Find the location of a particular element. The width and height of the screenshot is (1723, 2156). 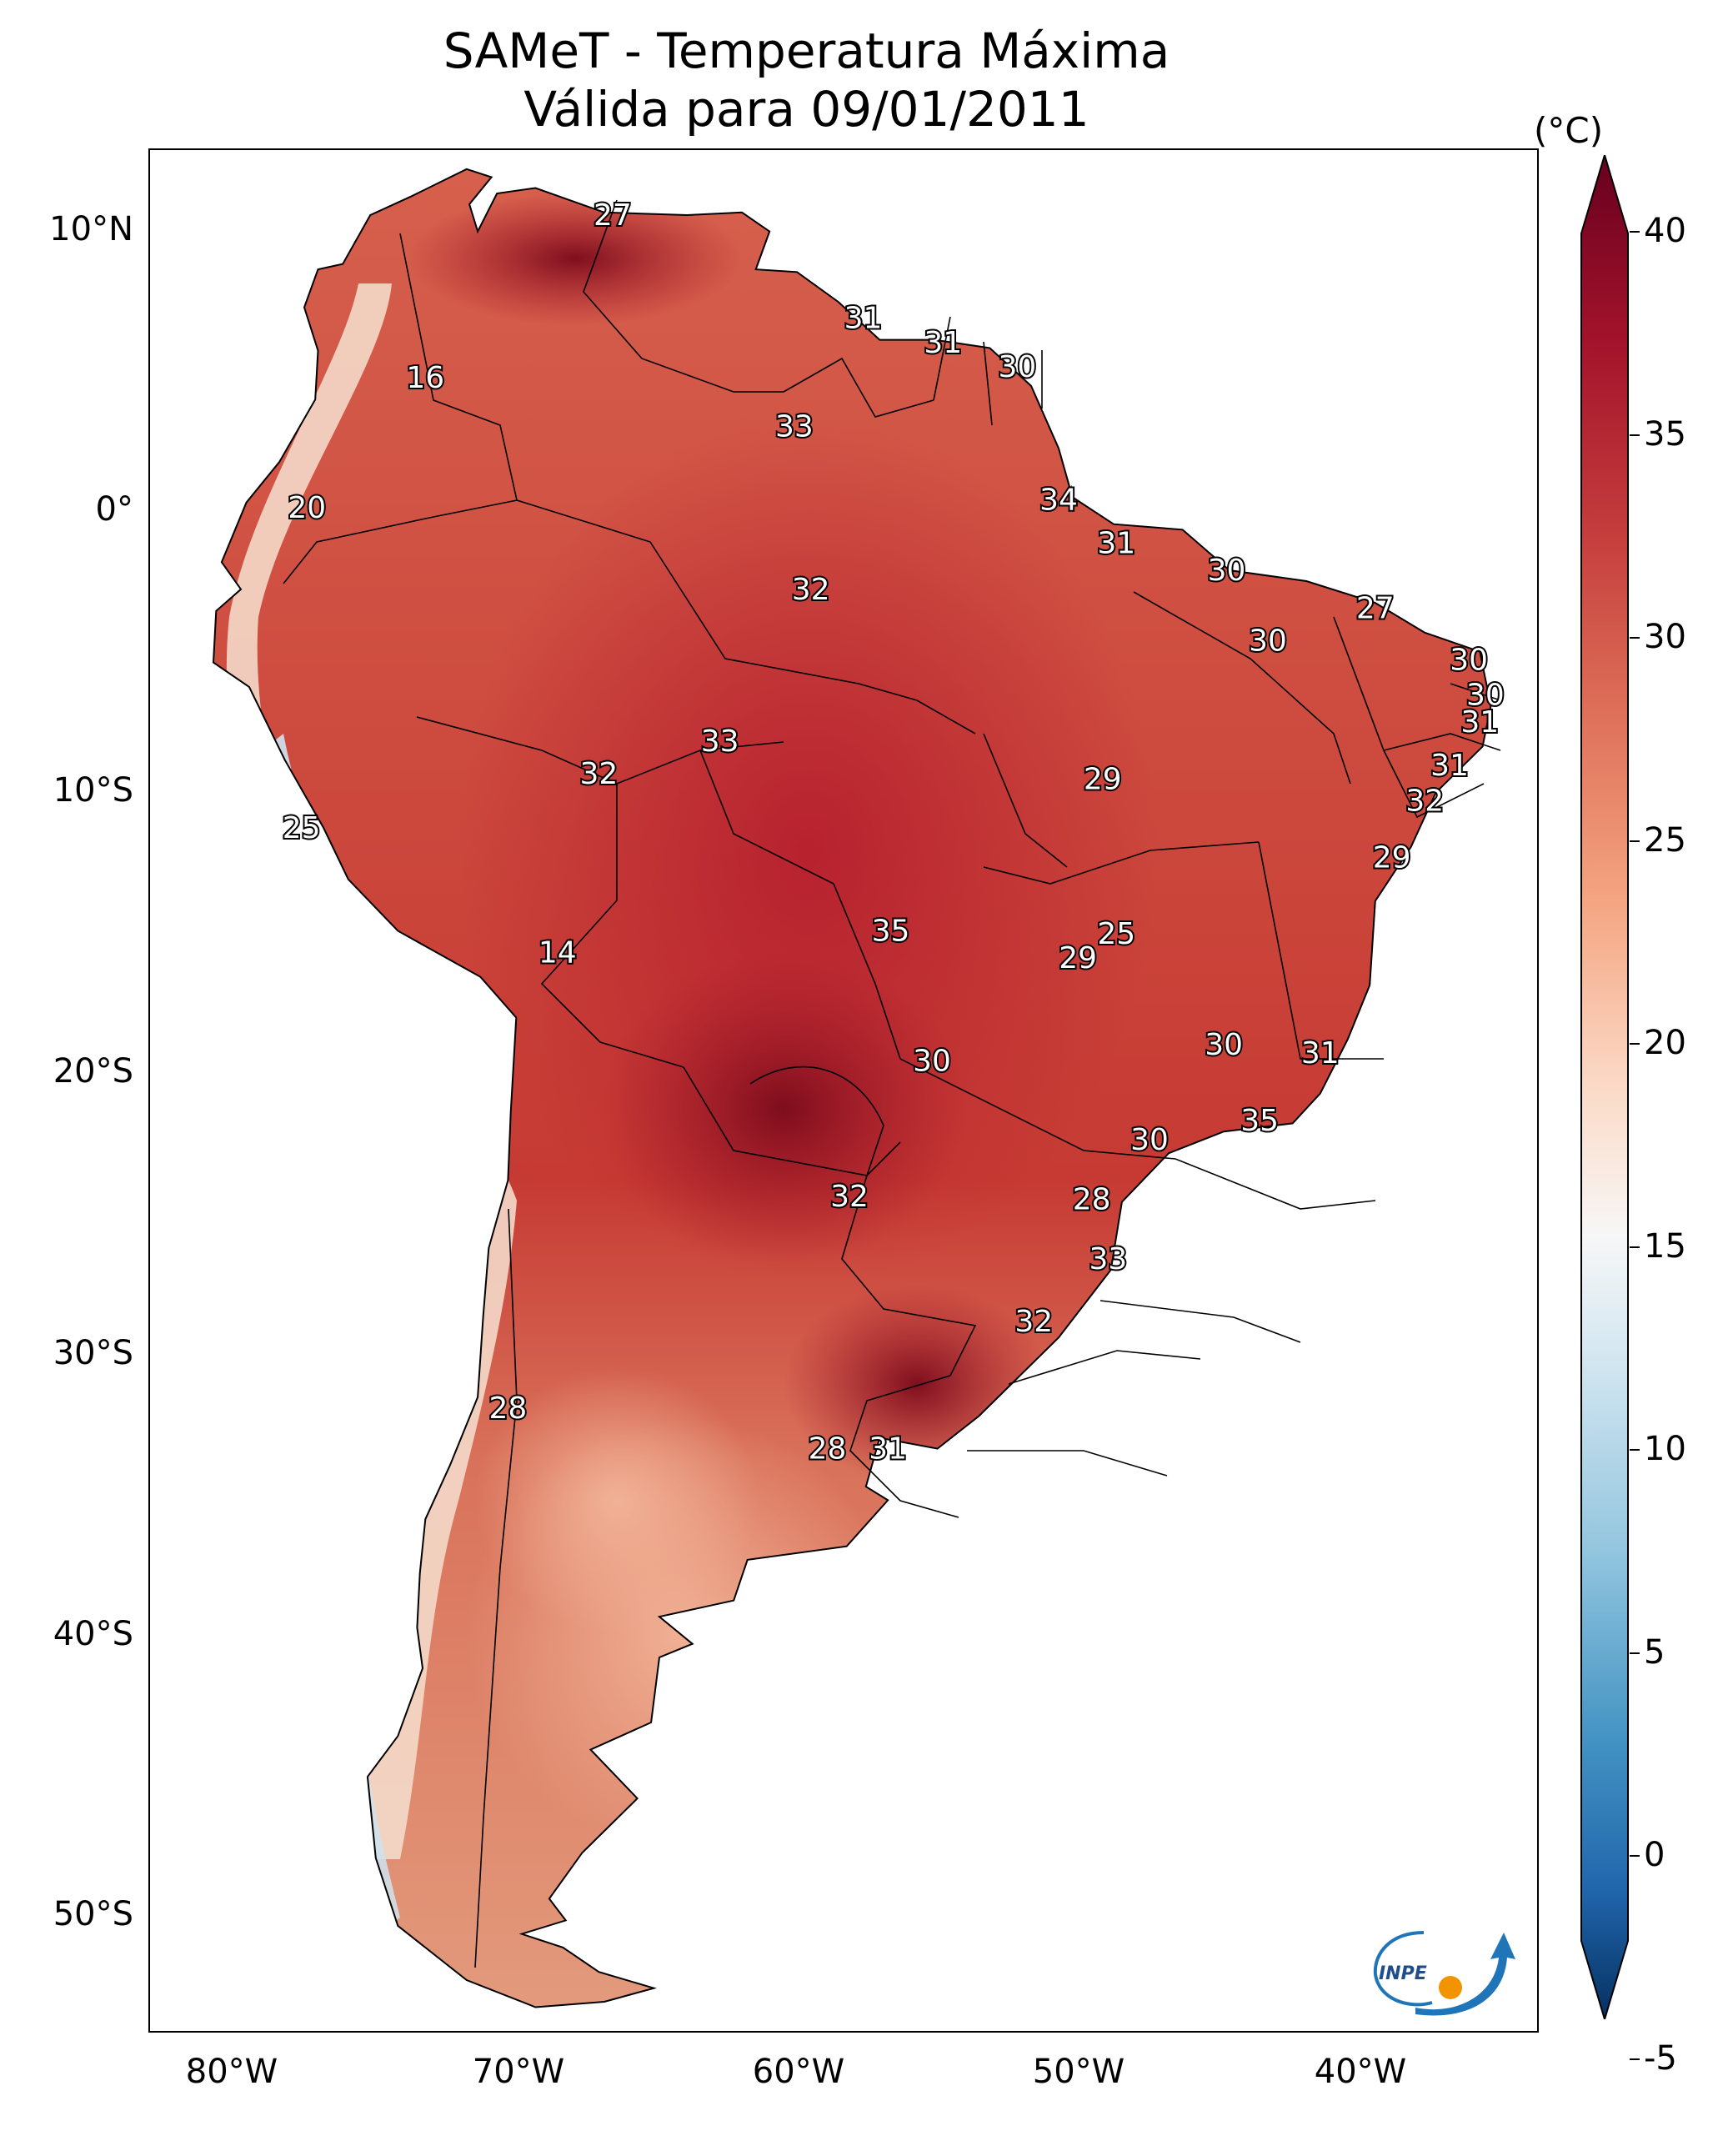

colorbar-tick-label: -5 is located at coordinates (1661, 2058).